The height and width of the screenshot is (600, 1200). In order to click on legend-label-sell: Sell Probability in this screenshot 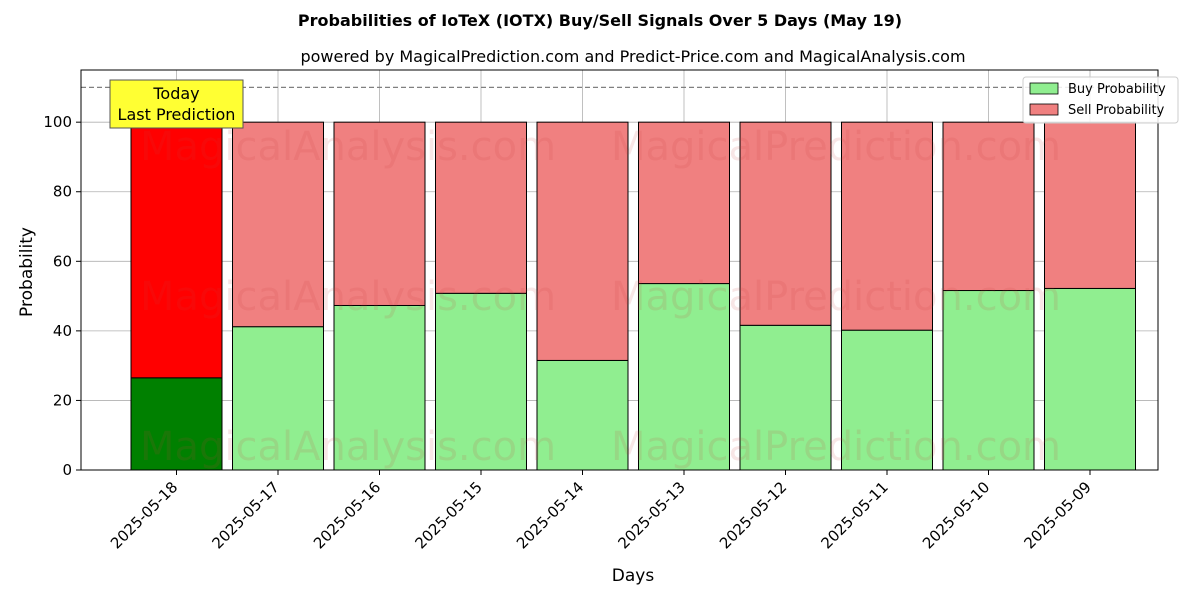, I will do `click(1116, 110)`.